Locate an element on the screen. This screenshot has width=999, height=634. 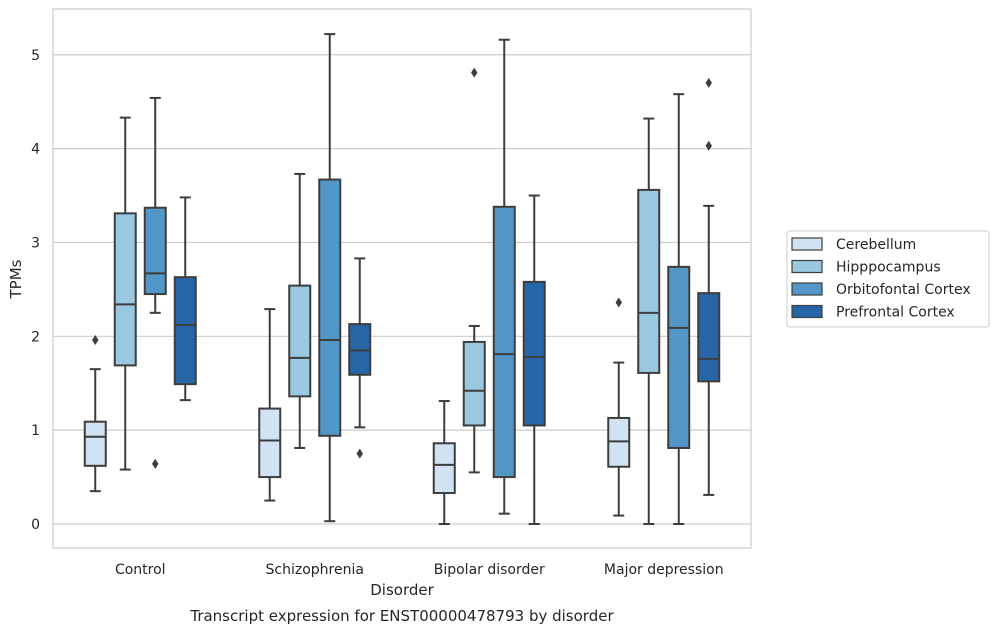
legend-frame is located at coordinates (888, 279).